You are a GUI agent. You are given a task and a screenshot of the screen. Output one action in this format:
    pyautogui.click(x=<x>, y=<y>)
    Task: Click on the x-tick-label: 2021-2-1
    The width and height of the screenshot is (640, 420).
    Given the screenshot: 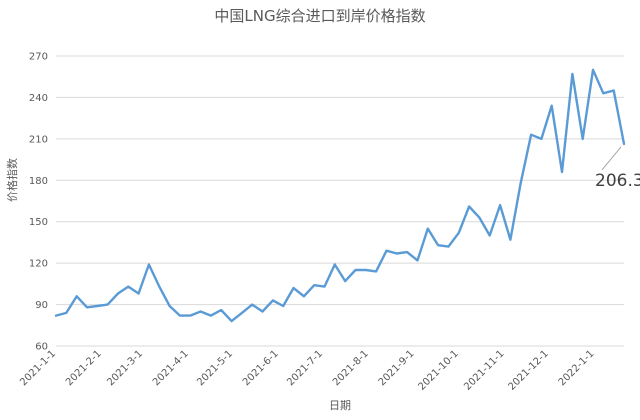 What is the action you would take?
    pyautogui.click(x=84, y=368)
    